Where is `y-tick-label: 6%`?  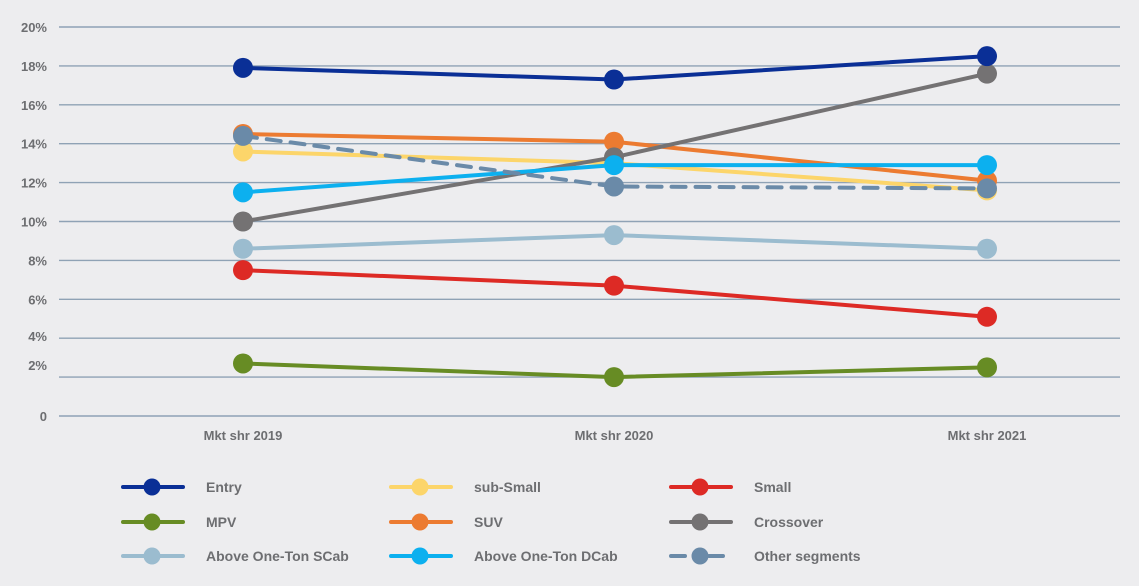
y-tick-label: 6% is located at coordinates (37, 299).